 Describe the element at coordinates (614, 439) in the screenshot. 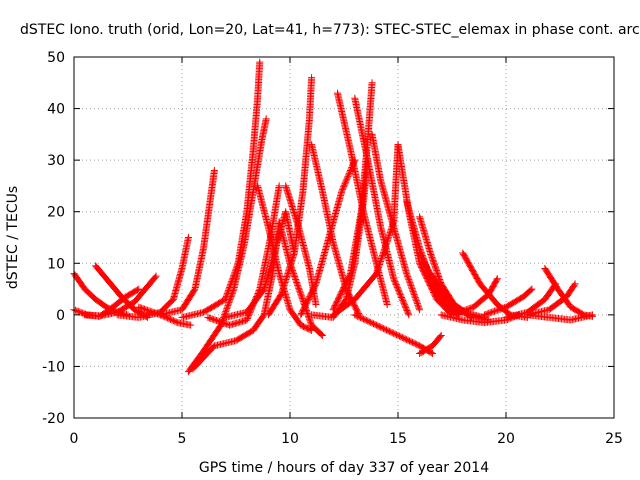

I see `x-tick-label: 25` at that location.